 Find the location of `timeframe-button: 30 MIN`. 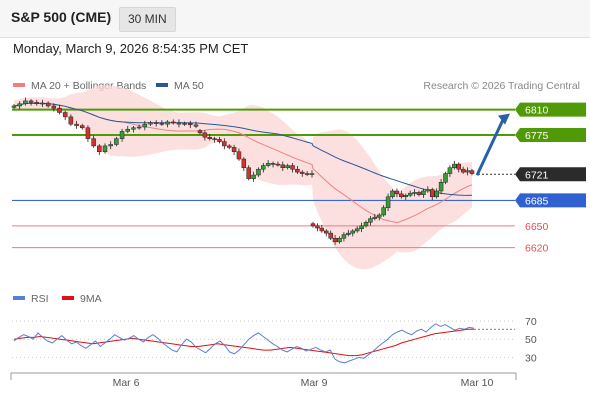

timeframe-button: 30 MIN is located at coordinates (147, 19).